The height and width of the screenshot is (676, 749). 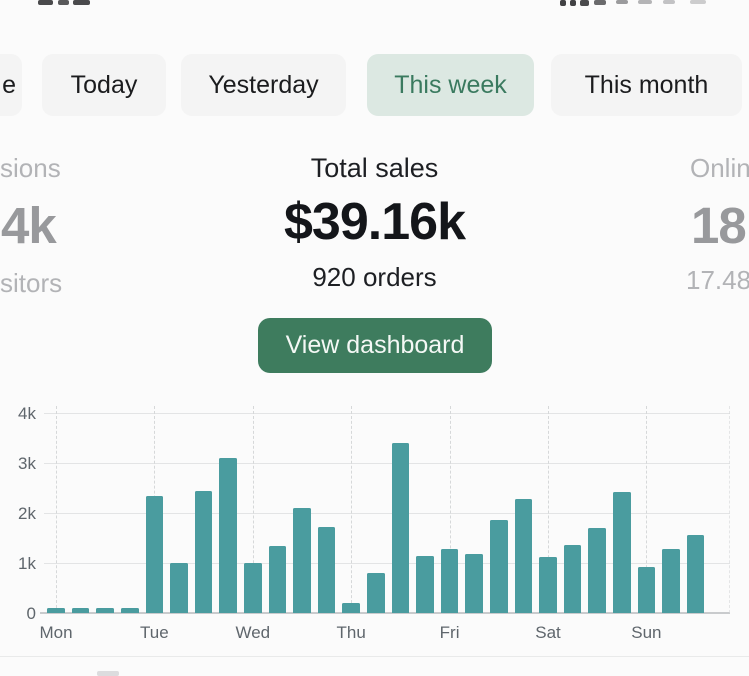 I want to click on y-axis-tick-label: 1k, so click(x=27, y=563).